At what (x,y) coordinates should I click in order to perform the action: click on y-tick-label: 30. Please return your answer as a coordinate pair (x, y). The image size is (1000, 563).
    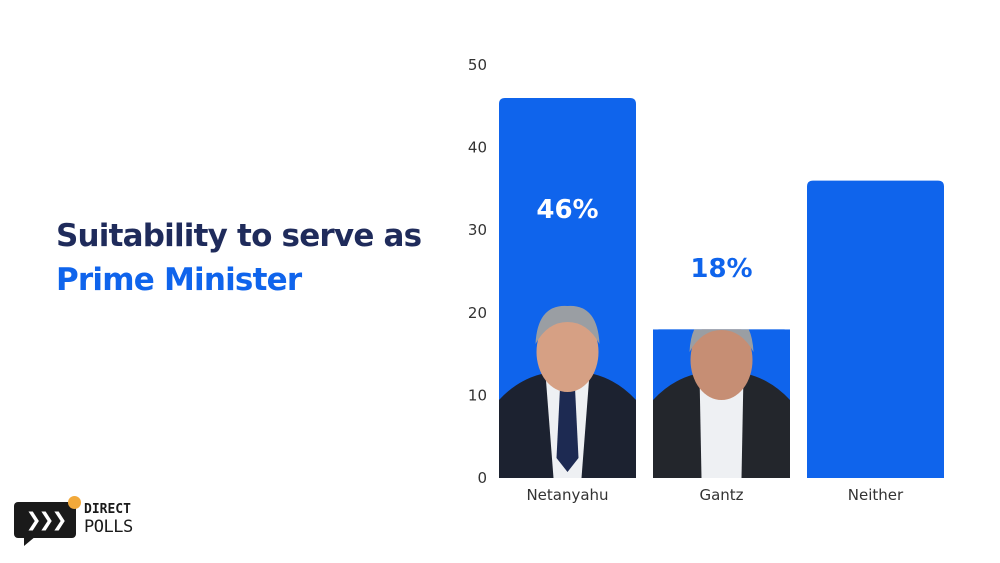
    Looking at the image, I should click on (477, 230).